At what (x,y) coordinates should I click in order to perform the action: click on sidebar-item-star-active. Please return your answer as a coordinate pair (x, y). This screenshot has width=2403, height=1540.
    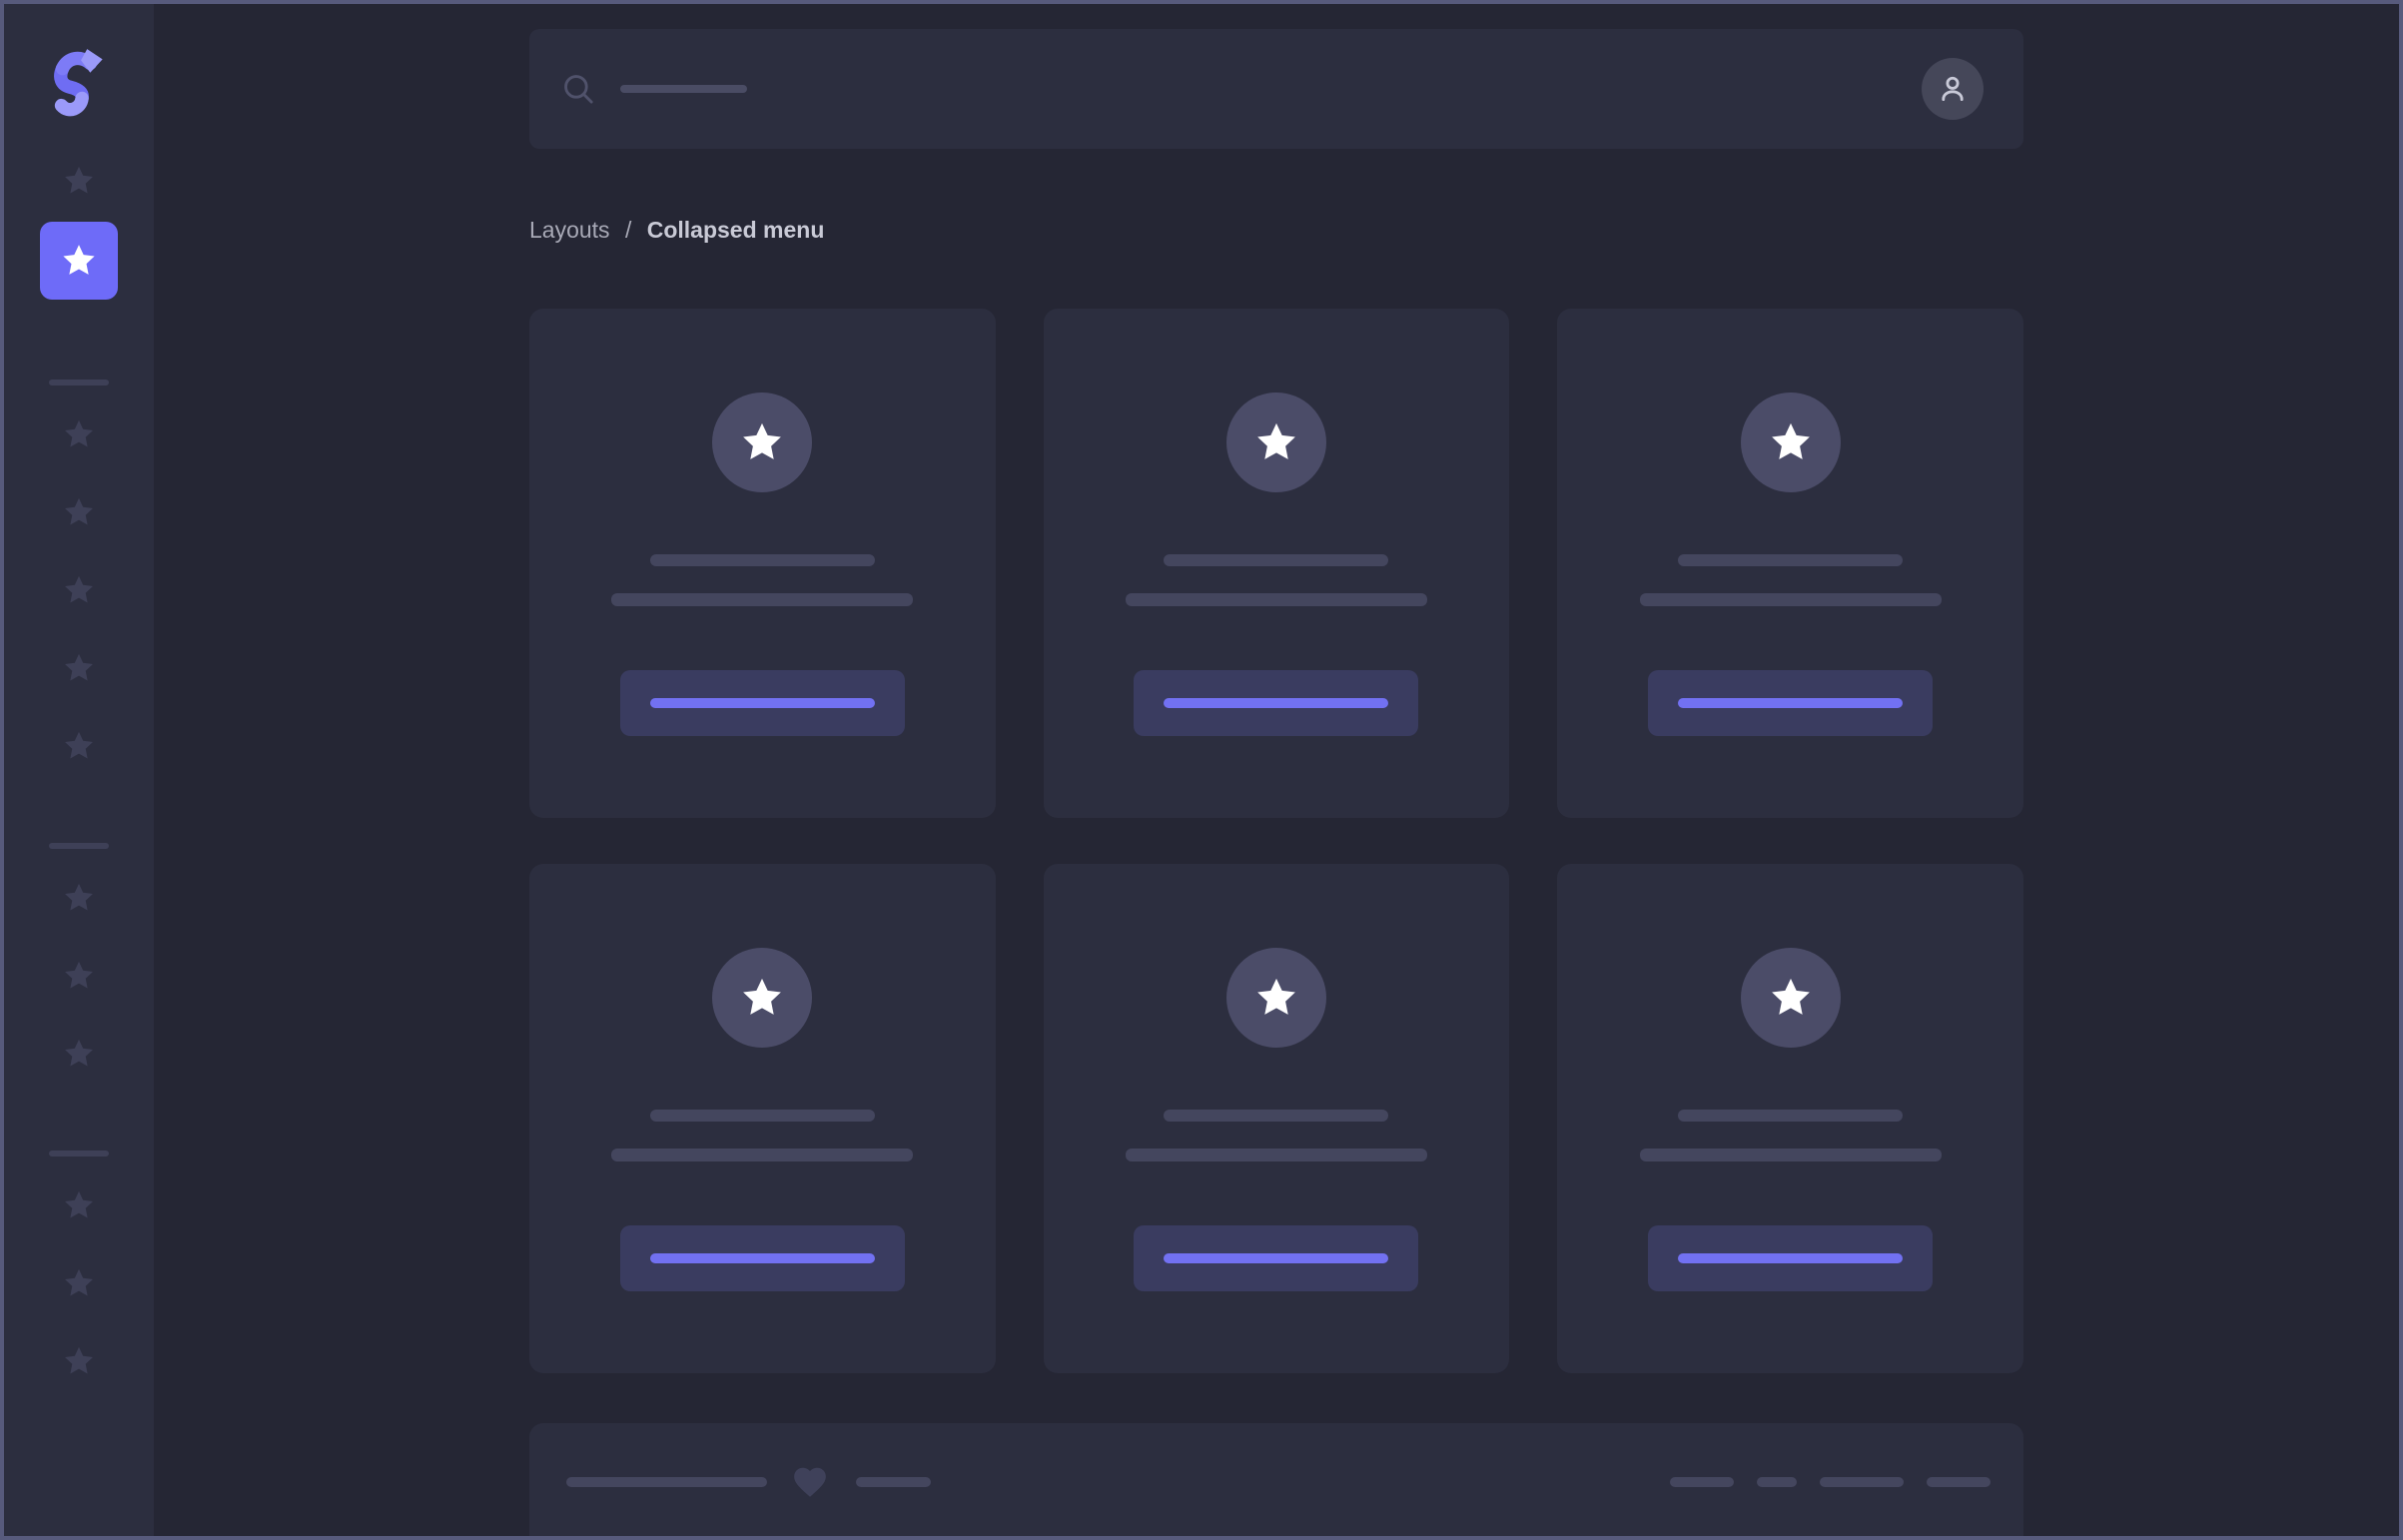
    Looking at the image, I should click on (79, 261).